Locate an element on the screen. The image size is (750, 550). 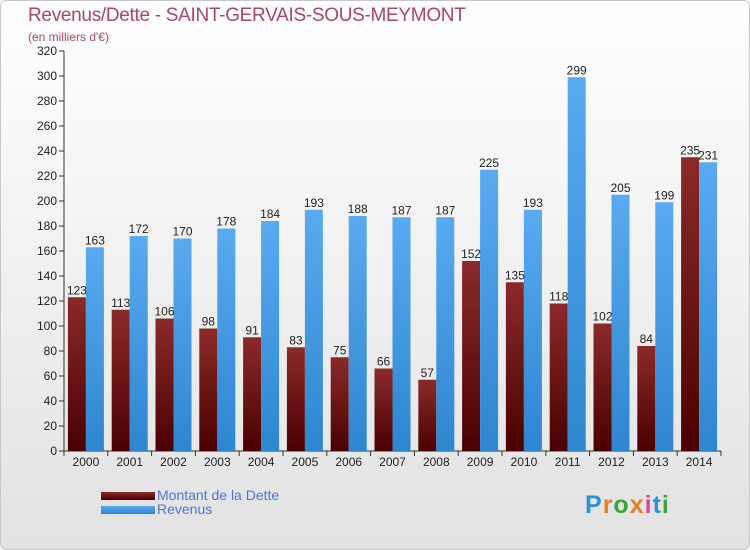
x-tick-label: 2002 is located at coordinates (173, 462).